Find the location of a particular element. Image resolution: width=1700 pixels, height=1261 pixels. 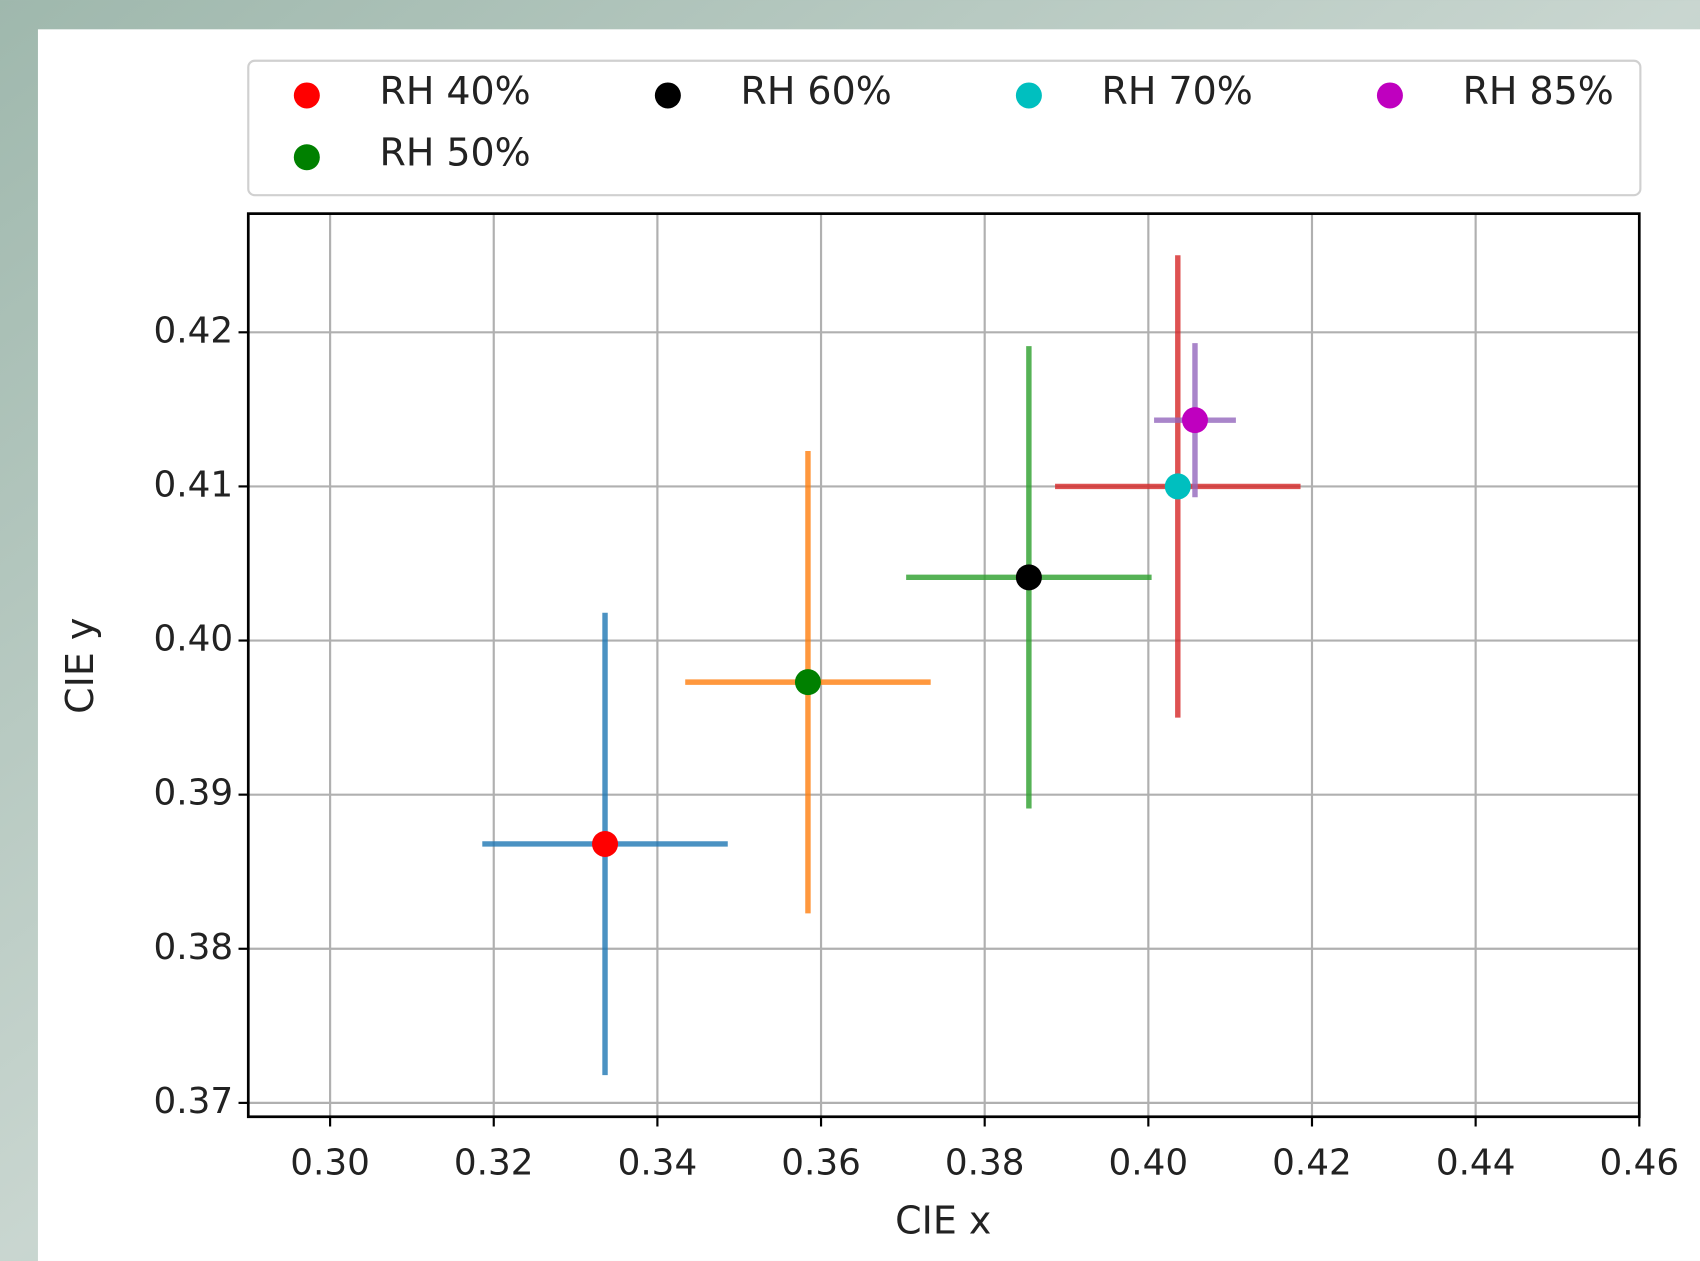

y-tick-label: 0.38 is located at coordinates (193, 947).